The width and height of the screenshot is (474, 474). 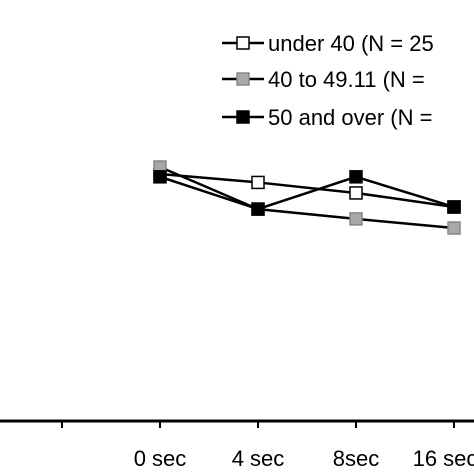 I want to click on legend-label: under 40 (N = 25, so click(x=351, y=43).